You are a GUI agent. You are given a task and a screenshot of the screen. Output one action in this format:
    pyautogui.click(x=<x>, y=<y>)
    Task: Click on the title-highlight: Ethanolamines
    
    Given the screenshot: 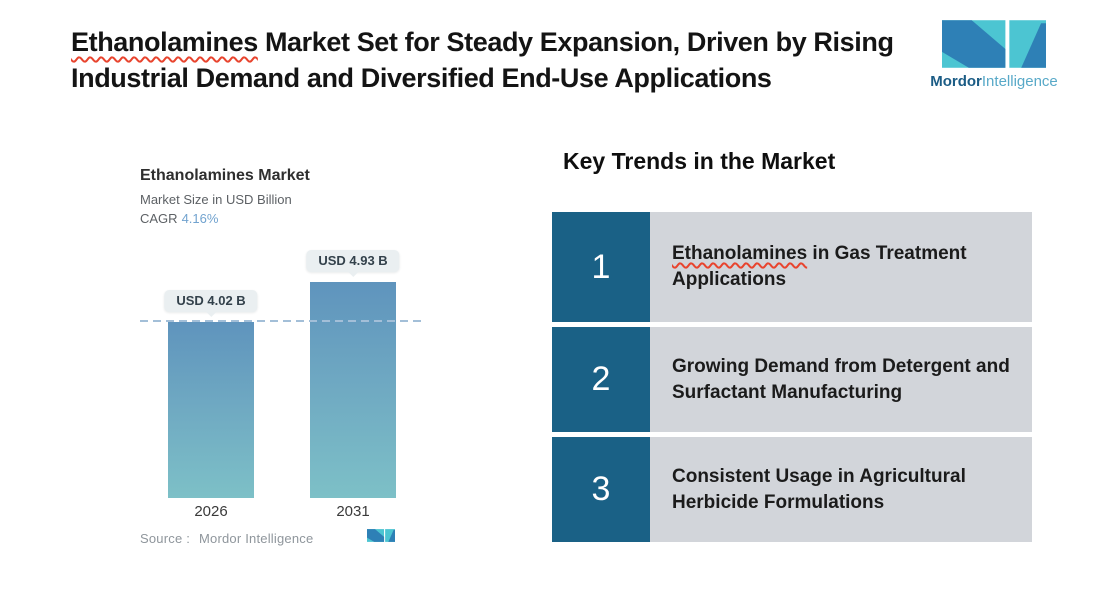 What is the action you would take?
    pyautogui.click(x=164, y=42)
    